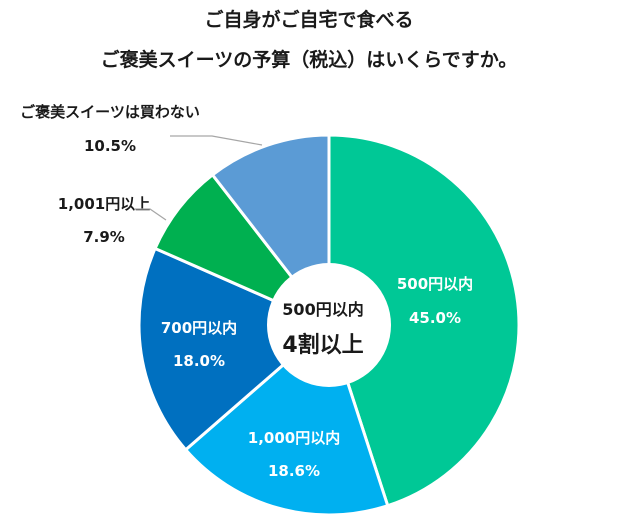 This screenshot has width=618, height=529. Describe the element at coordinates (216, 140) in the screenshot. I see `leader-line-not-buying` at that location.